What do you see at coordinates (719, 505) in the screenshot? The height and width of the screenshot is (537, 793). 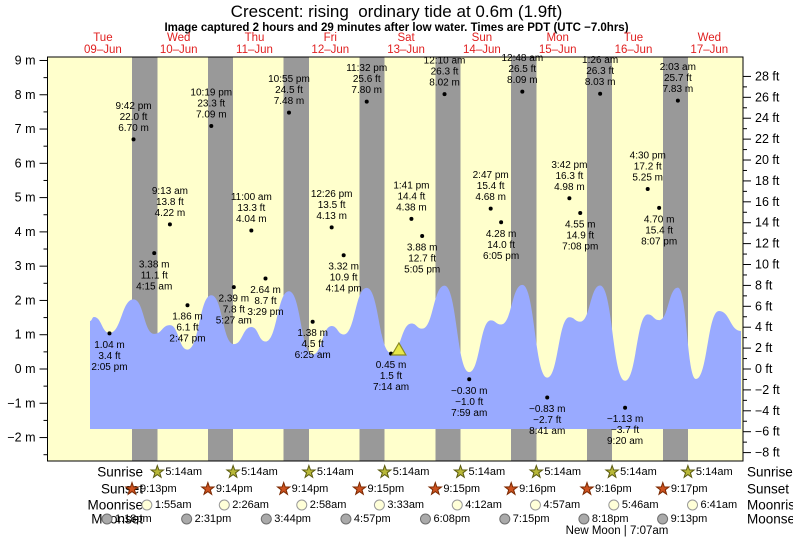 I see `moonrise-time: 6:41am` at bounding box center [719, 505].